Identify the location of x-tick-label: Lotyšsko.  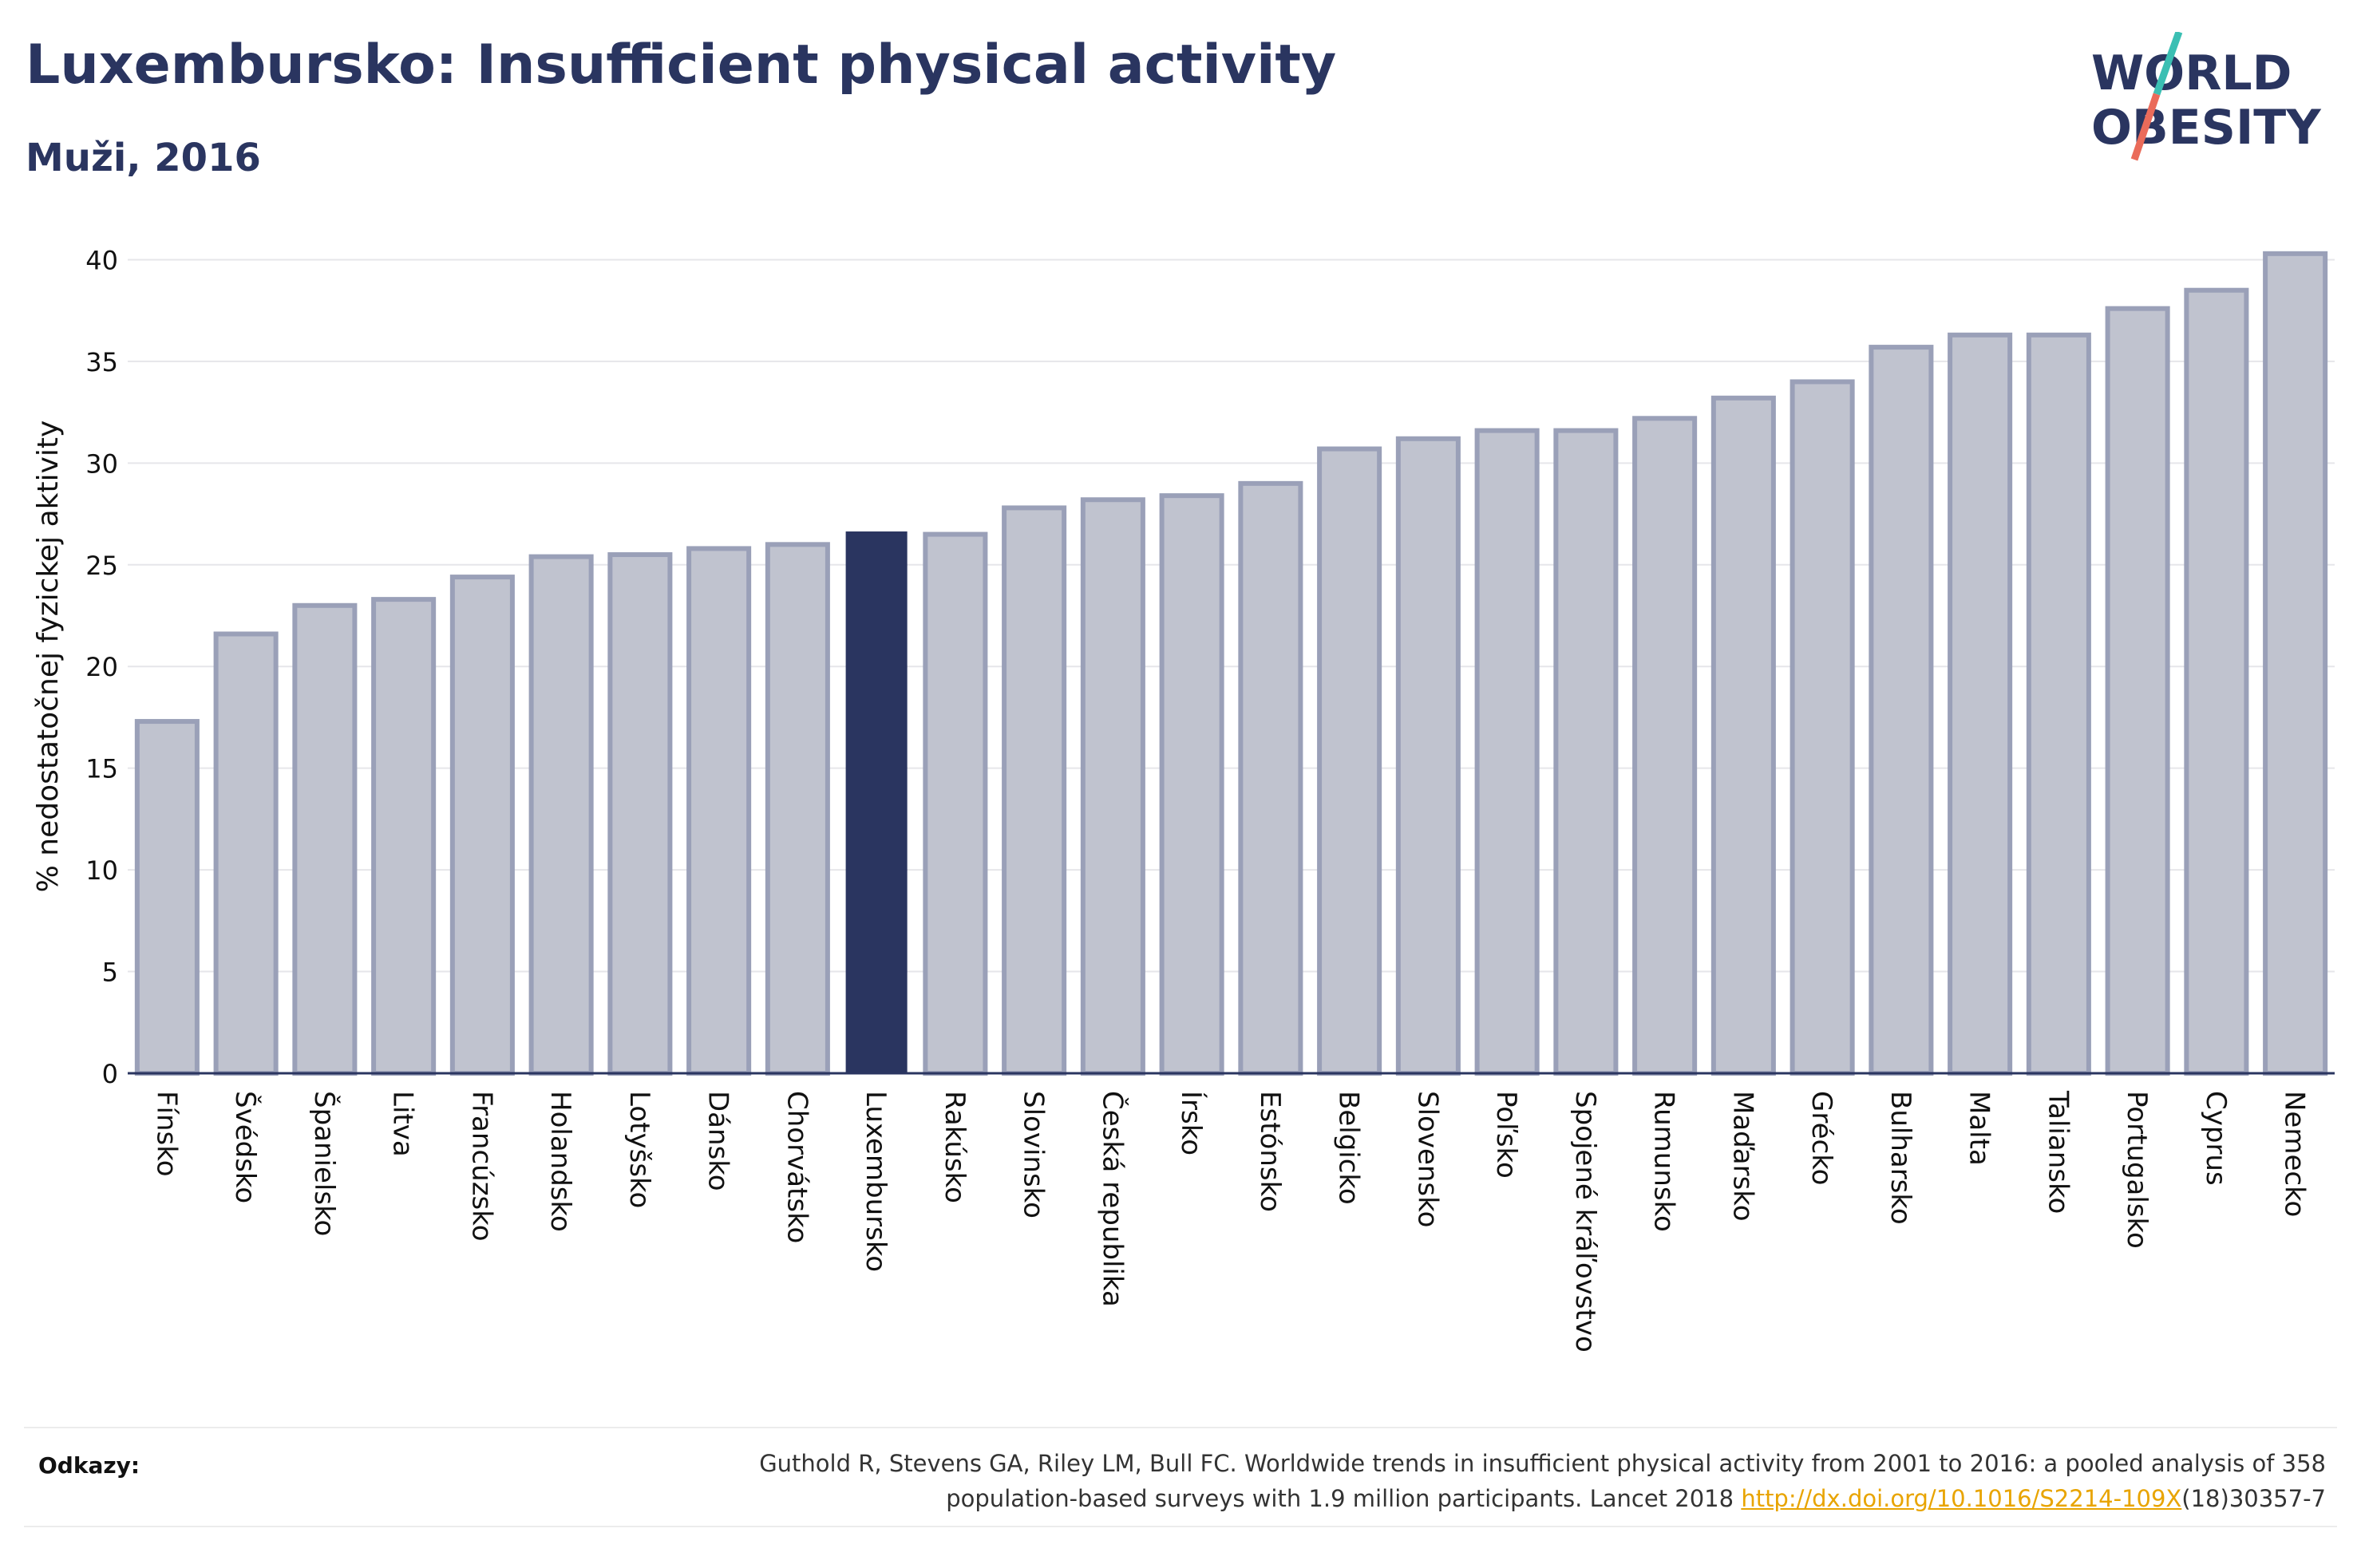
(639, 1149).